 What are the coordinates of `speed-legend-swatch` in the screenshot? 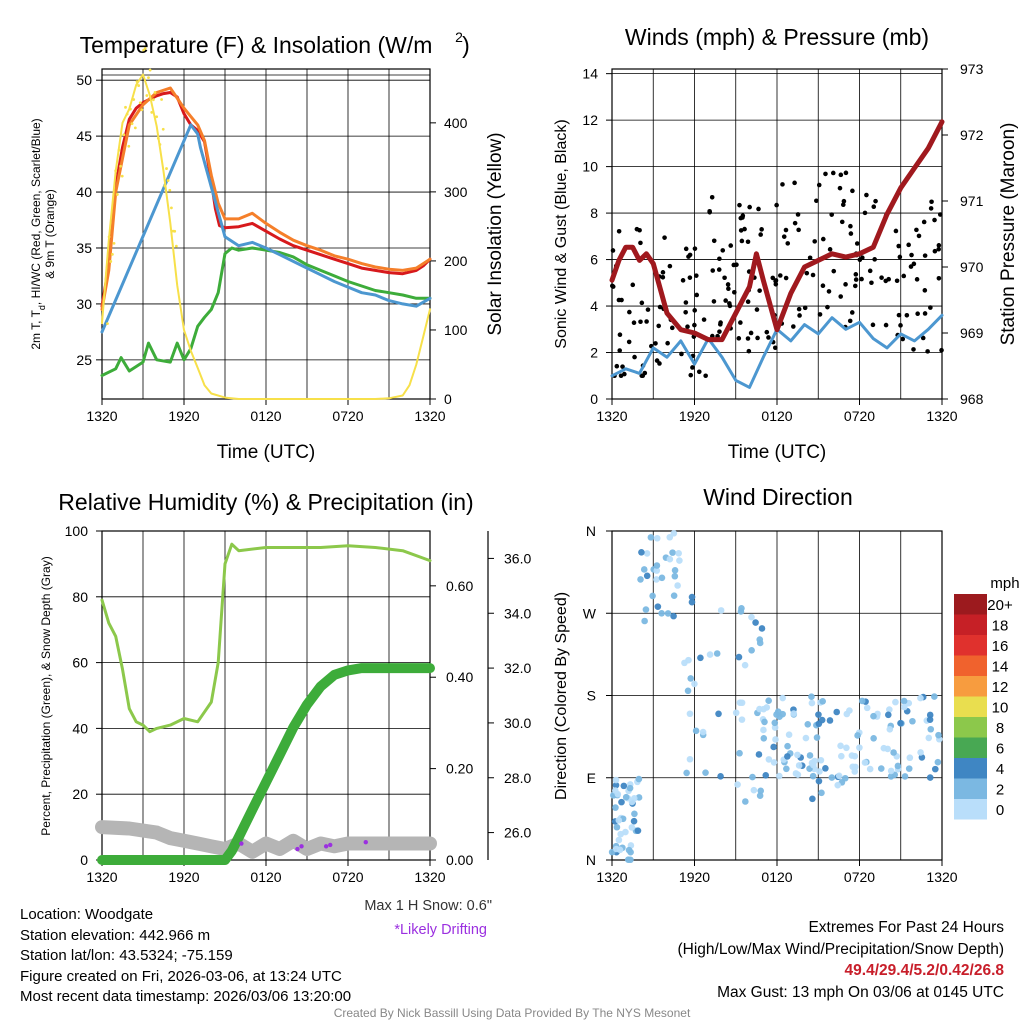 It's located at (970, 788).